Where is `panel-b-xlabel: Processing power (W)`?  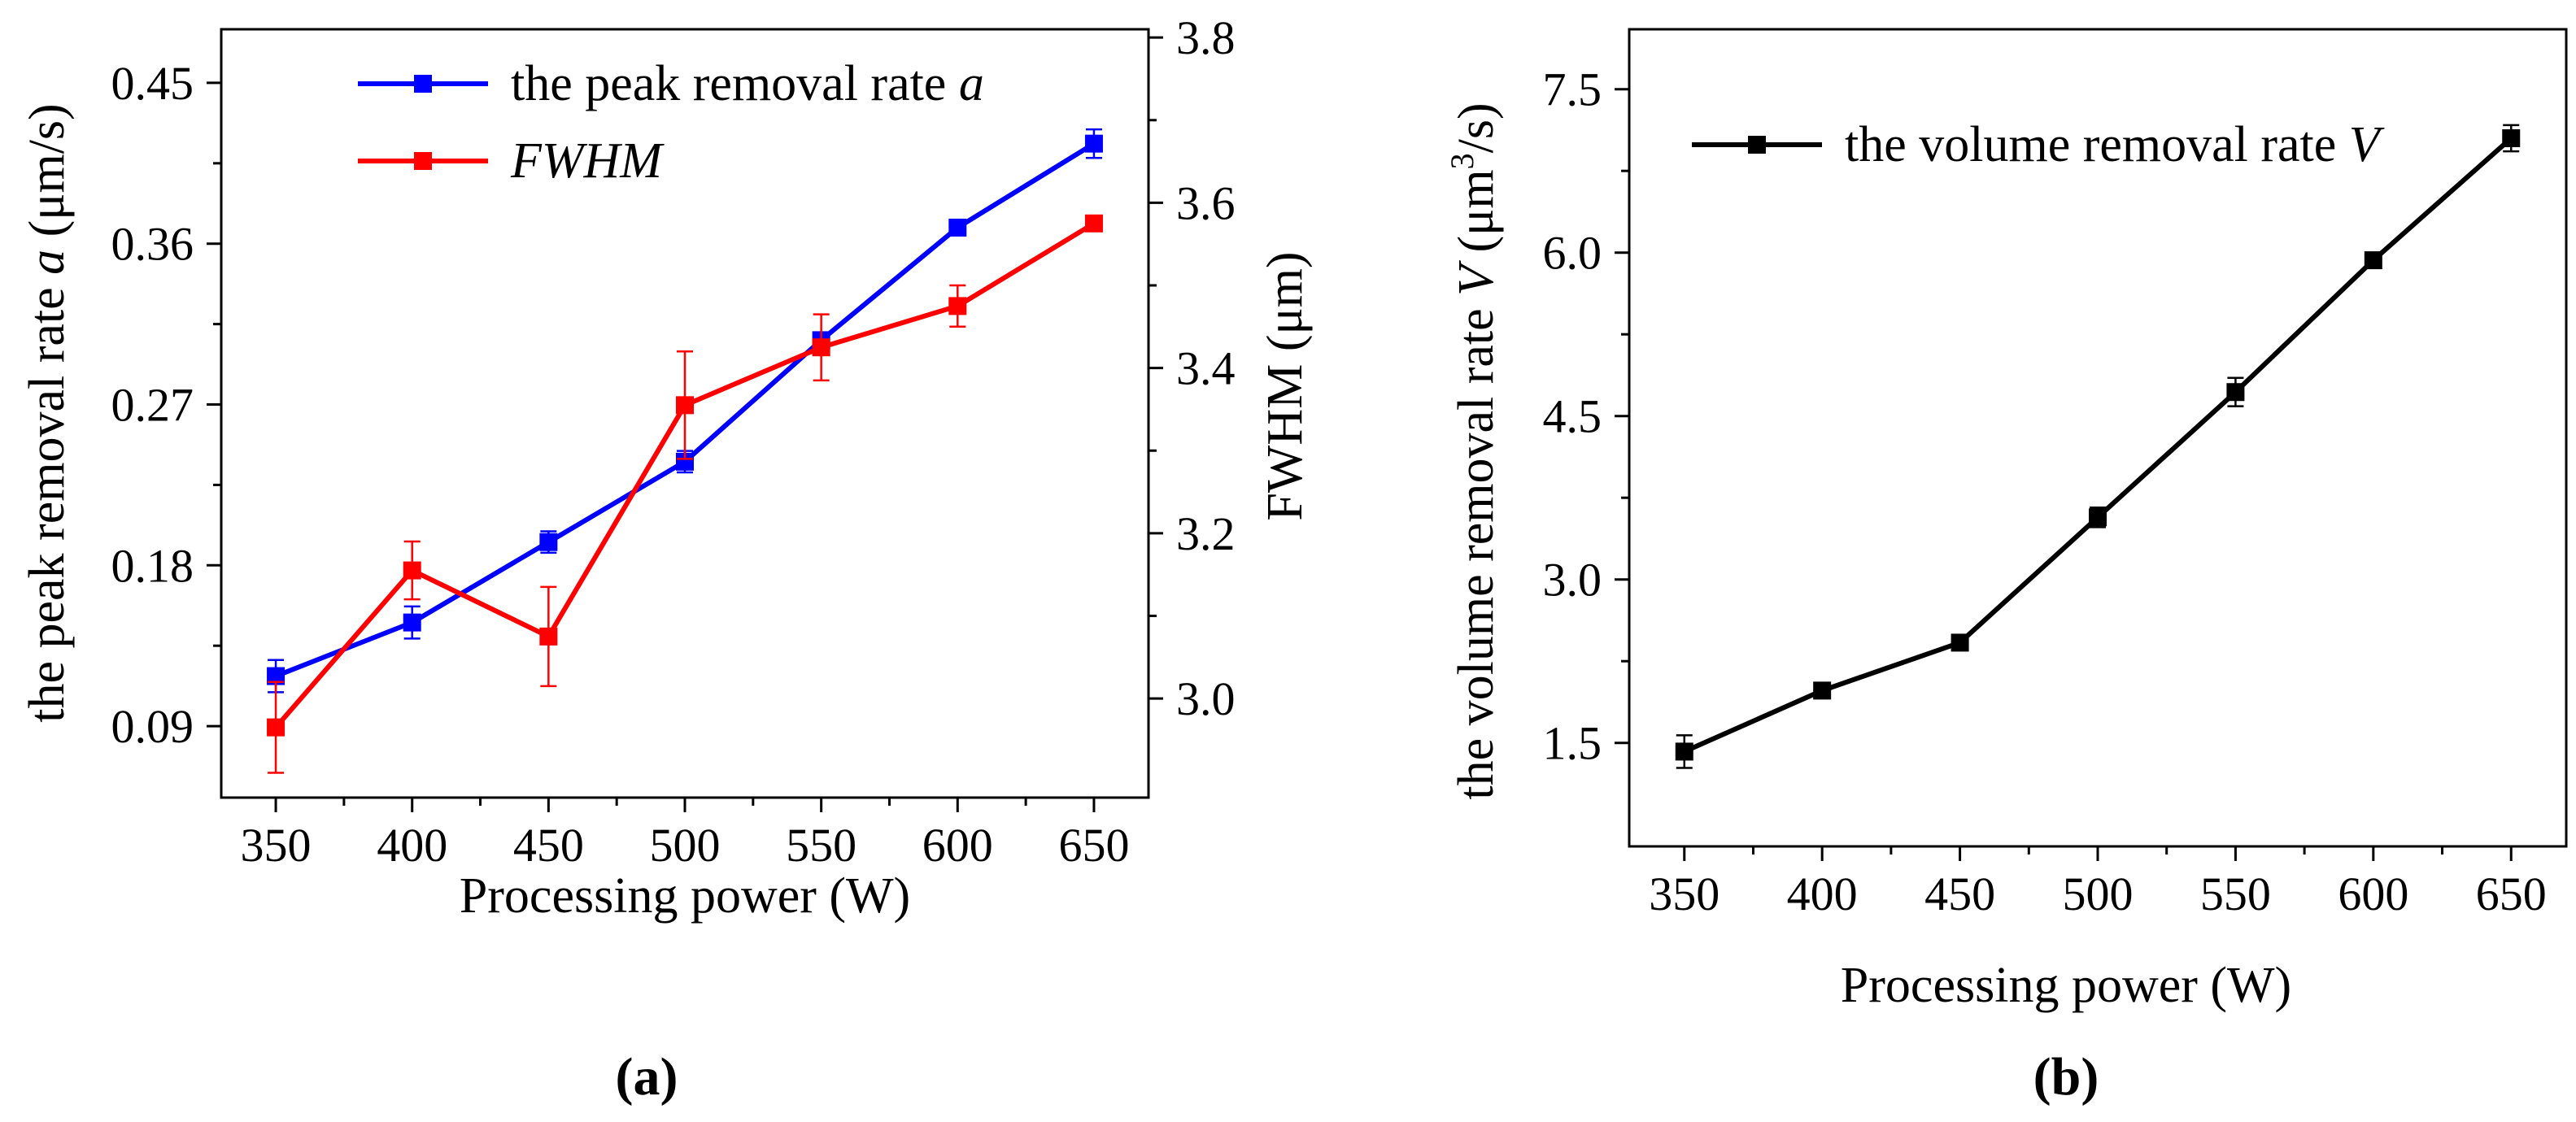 panel-b-xlabel: Processing power (W) is located at coordinates (2066, 986).